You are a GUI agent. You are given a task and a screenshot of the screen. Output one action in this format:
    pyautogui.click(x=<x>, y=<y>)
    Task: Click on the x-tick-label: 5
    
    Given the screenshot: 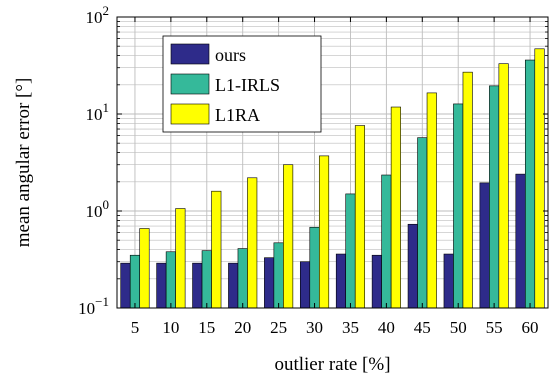 What is the action you would take?
    pyautogui.click(x=135, y=327)
    